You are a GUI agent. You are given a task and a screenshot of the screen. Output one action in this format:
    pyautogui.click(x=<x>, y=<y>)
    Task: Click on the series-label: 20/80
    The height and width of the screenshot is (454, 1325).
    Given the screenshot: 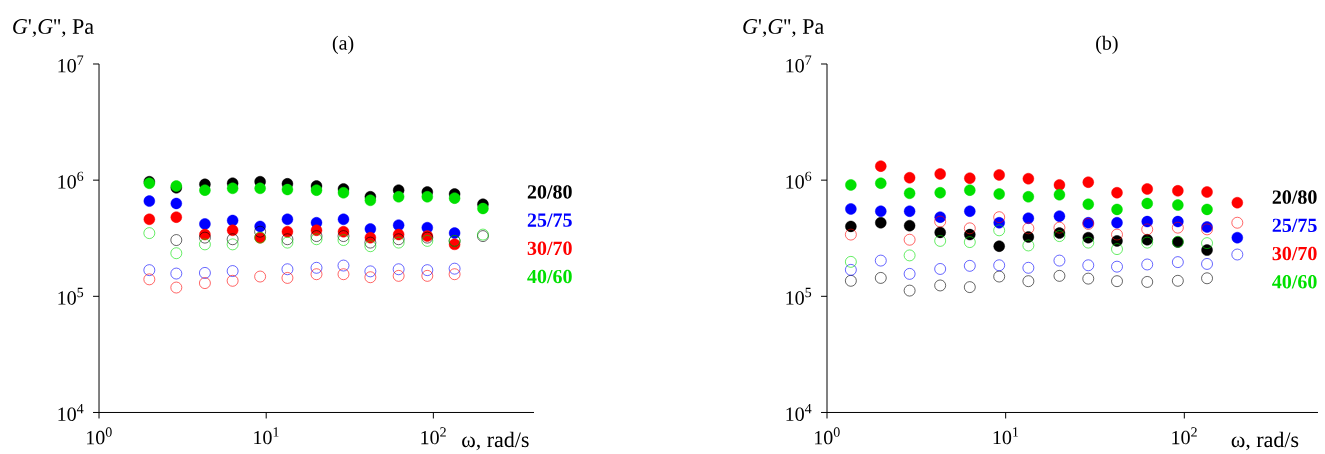 What is the action you would take?
    pyautogui.click(x=549, y=192)
    